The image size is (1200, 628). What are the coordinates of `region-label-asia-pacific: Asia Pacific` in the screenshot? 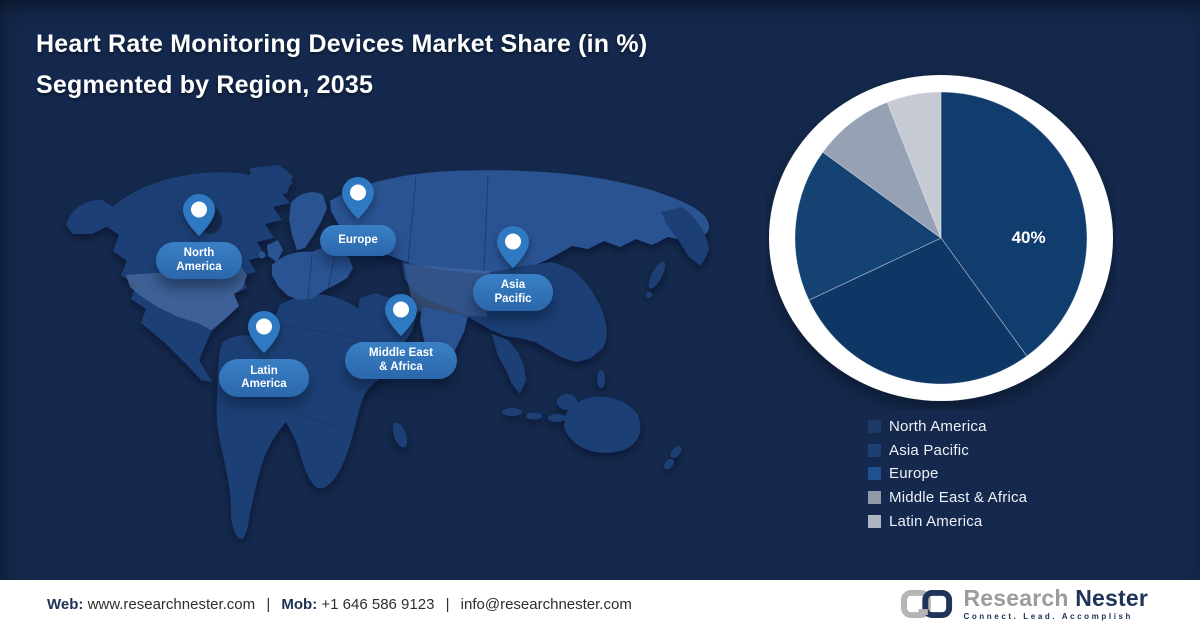 It's located at (513, 292).